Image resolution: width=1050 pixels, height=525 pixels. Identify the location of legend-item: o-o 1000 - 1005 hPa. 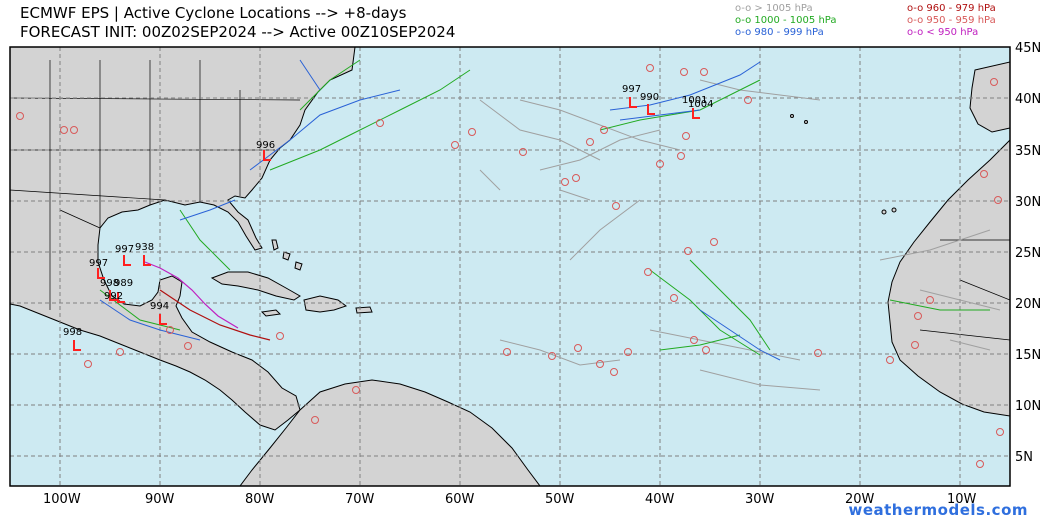
(786, 20).